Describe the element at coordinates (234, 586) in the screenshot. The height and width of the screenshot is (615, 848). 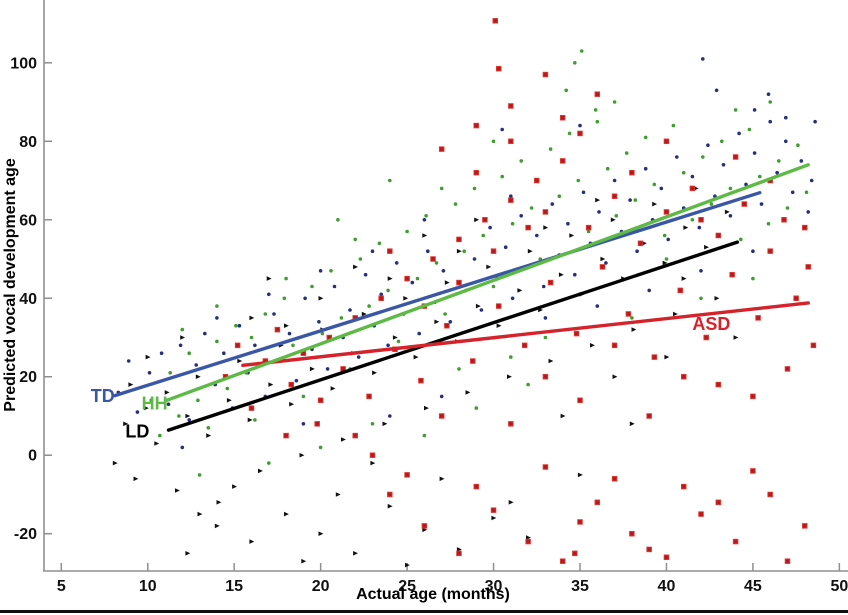
I see `x-tick-label: 15` at that location.